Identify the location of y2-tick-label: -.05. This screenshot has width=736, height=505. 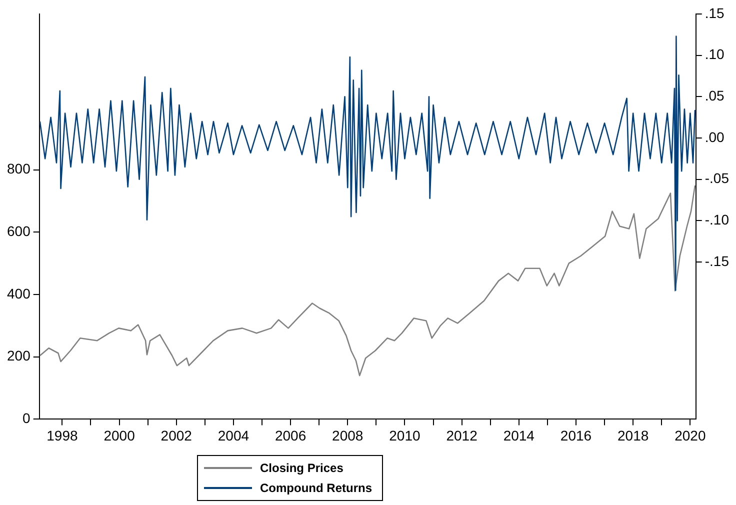
(717, 178).